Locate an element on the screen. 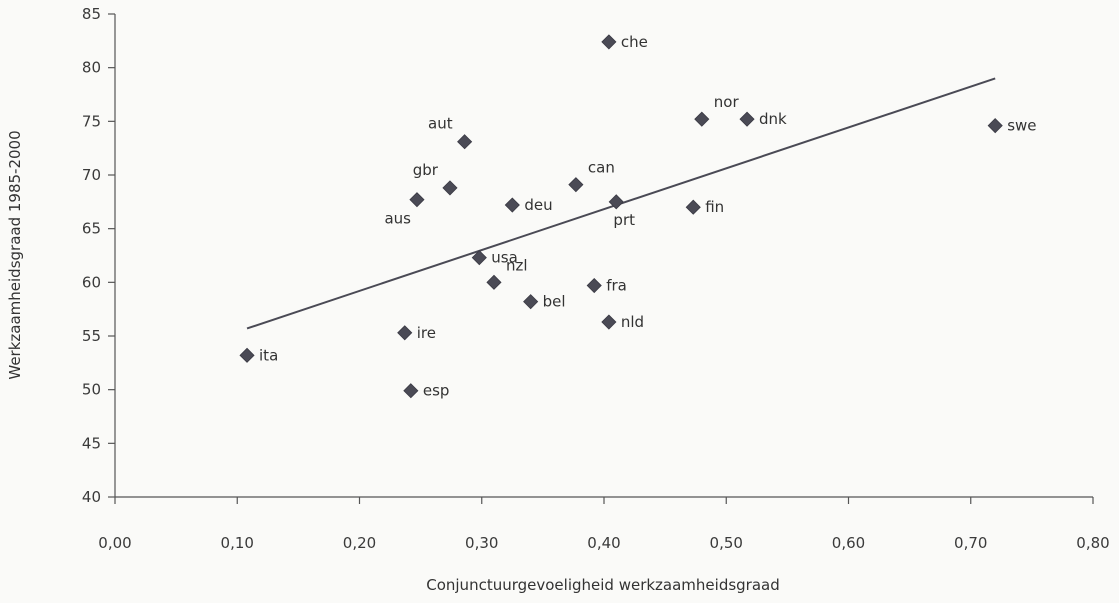 Image resolution: width=1119 pixels, height=603 pixels. data-point-usa is located at coordinates (479, 258).